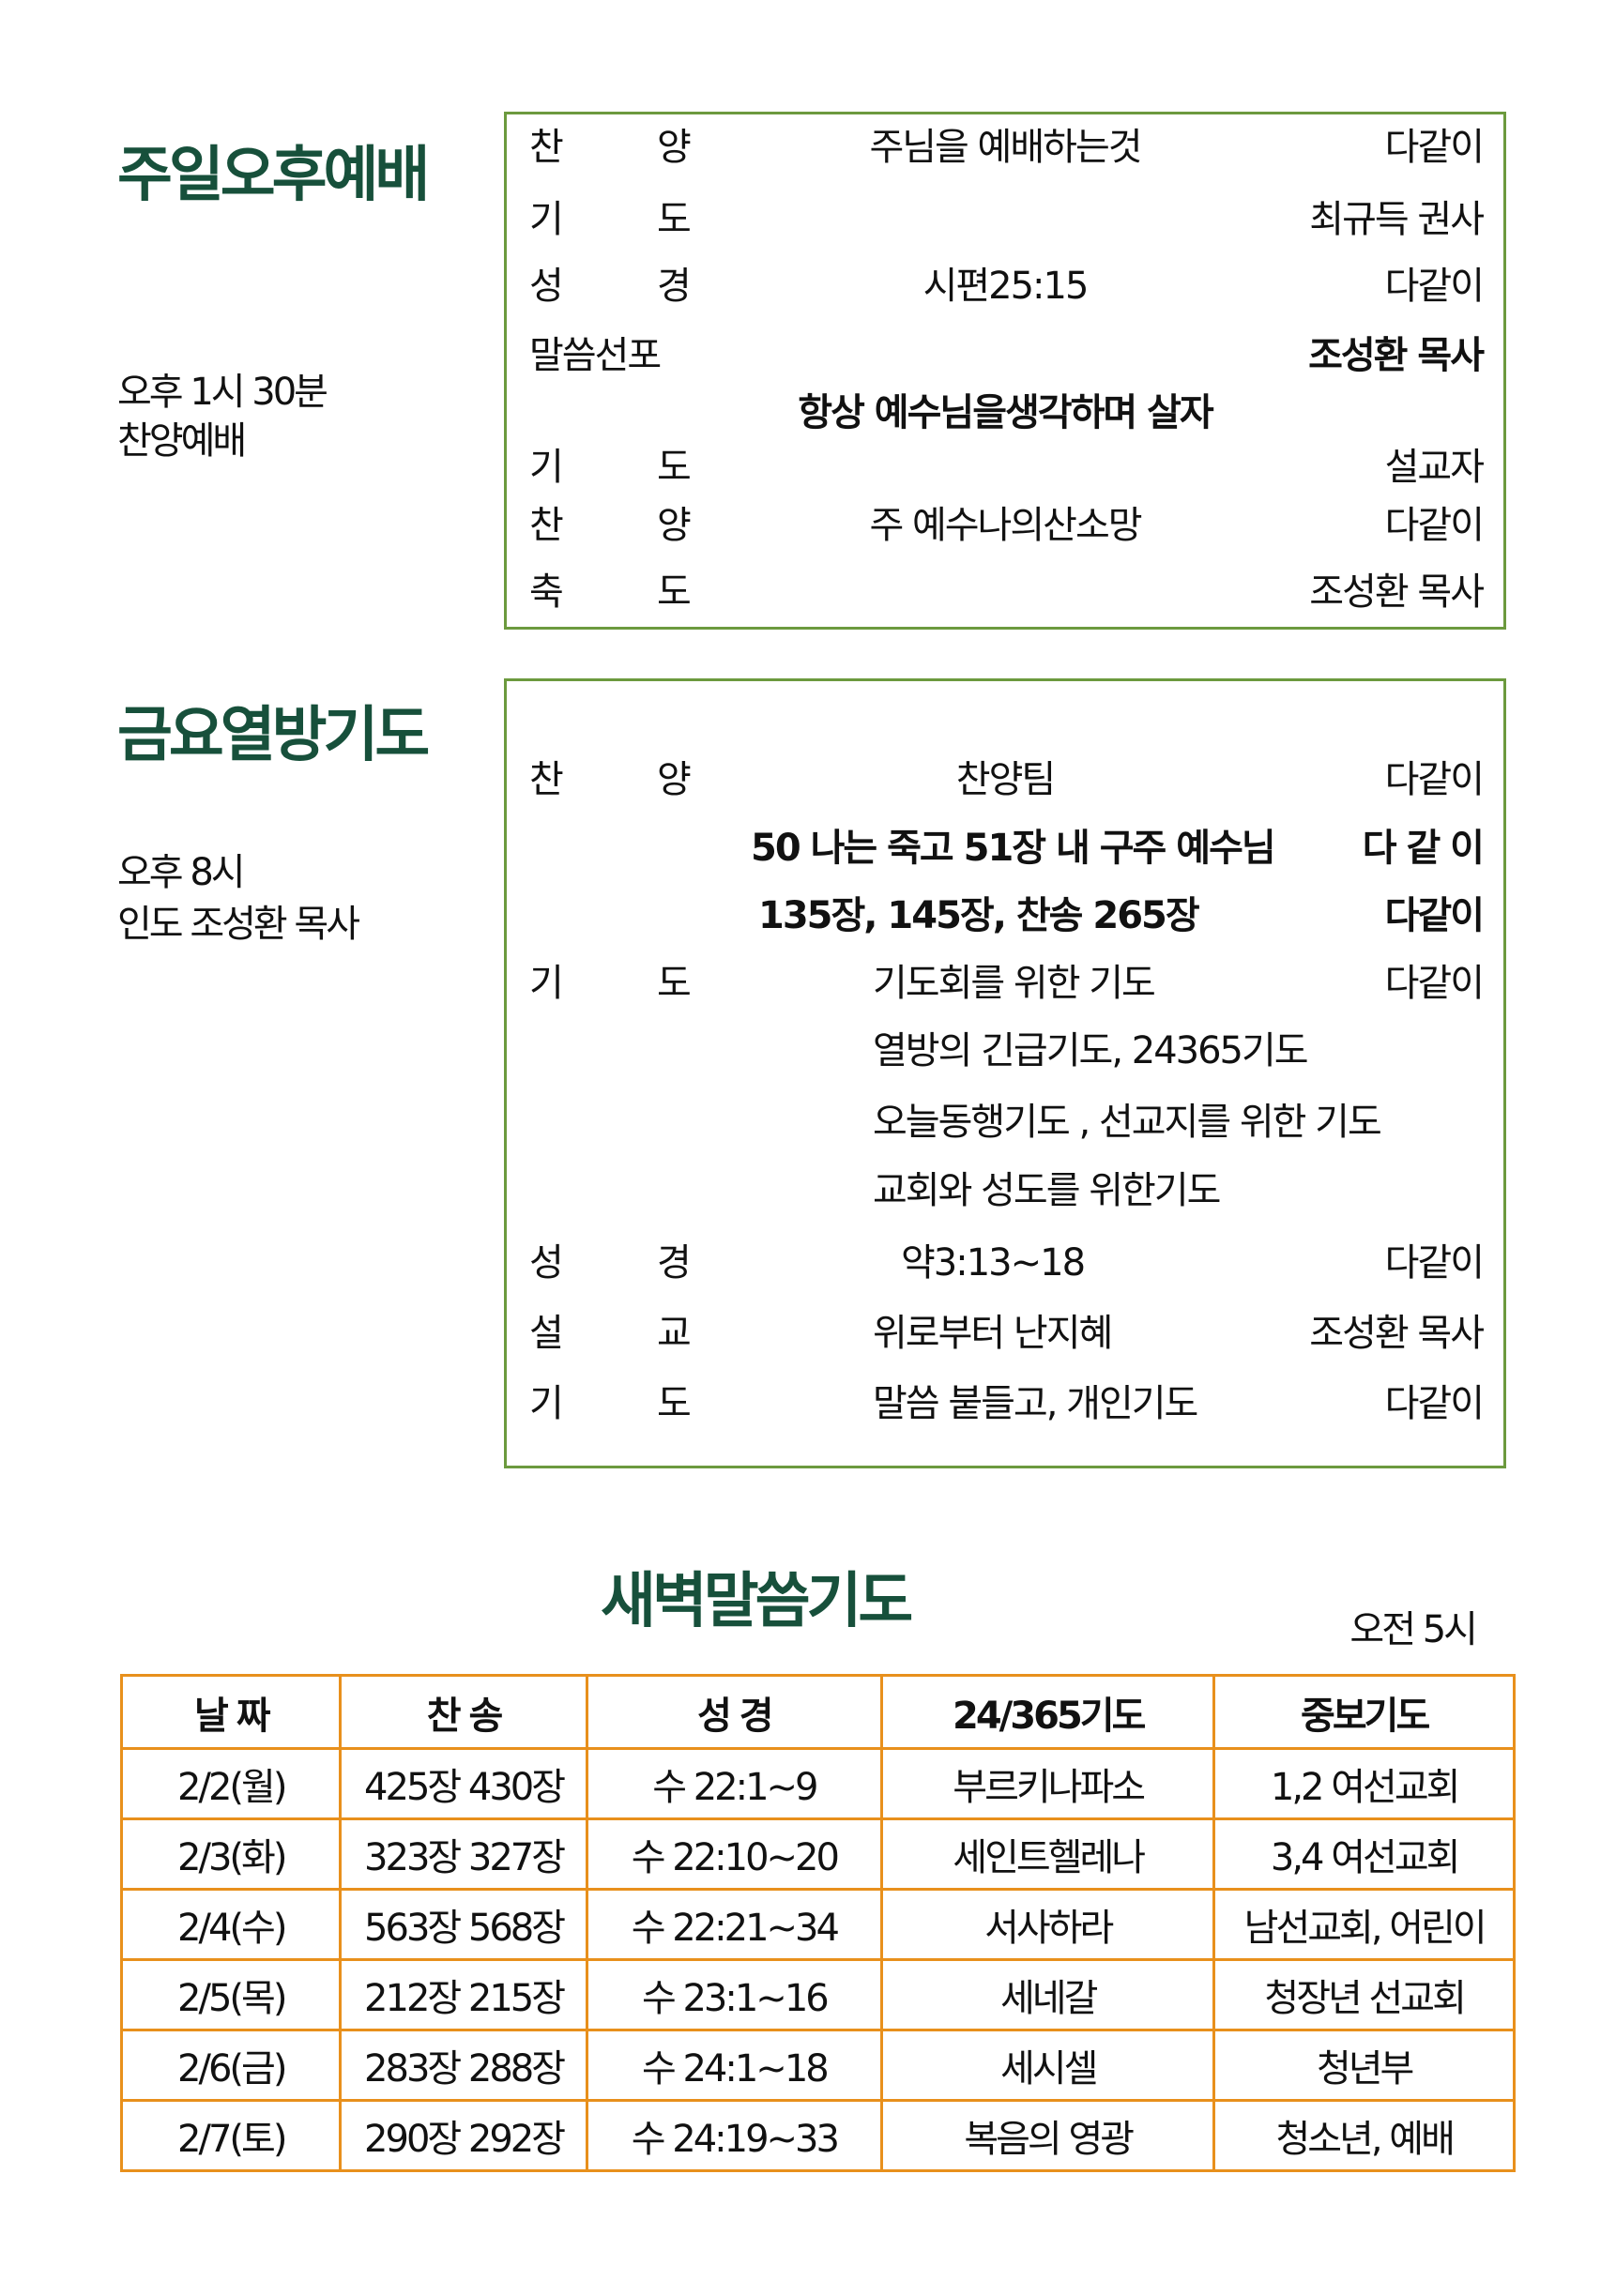 Image resolution: width=1616 pixels, height=2296 pixels. Describe the element at coordinates (181, 872) in the screenshot. I see `friday-time: 오후 8시` at that location.